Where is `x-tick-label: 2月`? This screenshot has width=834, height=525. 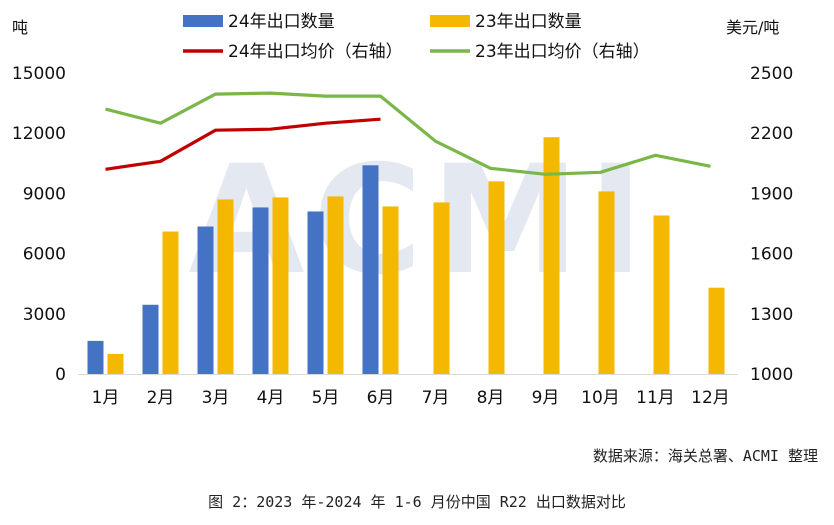 x-tick-label: 2月 is located at coordinates (161, 398).